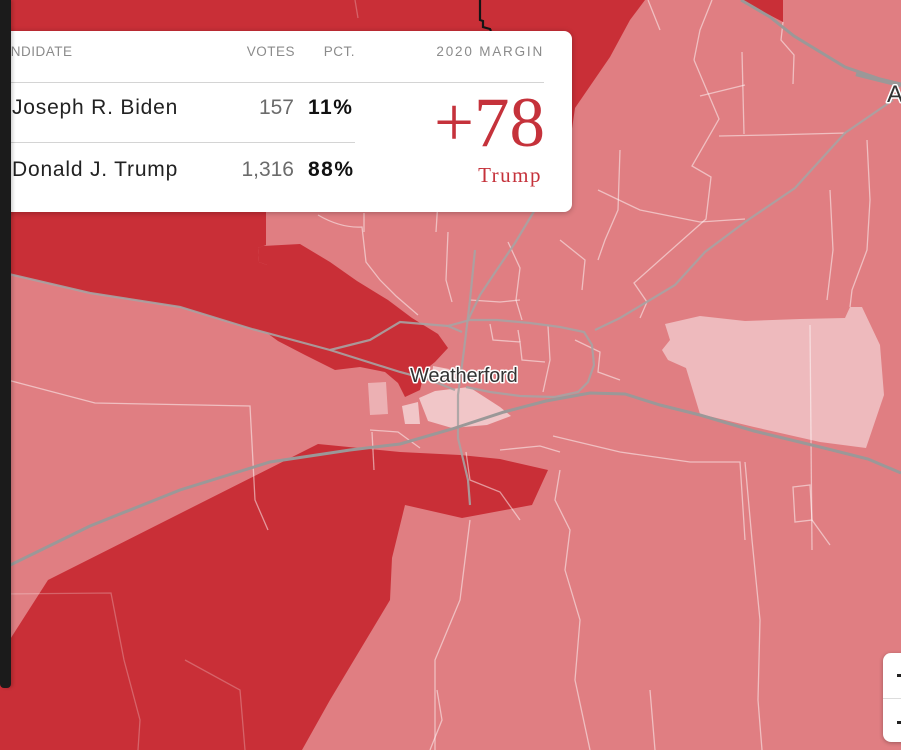 This screenshot has height=750, width=901. Describe the element at coordinates (464, 376) in the screenshot. I see `svg-text: Weatherford` at that location.